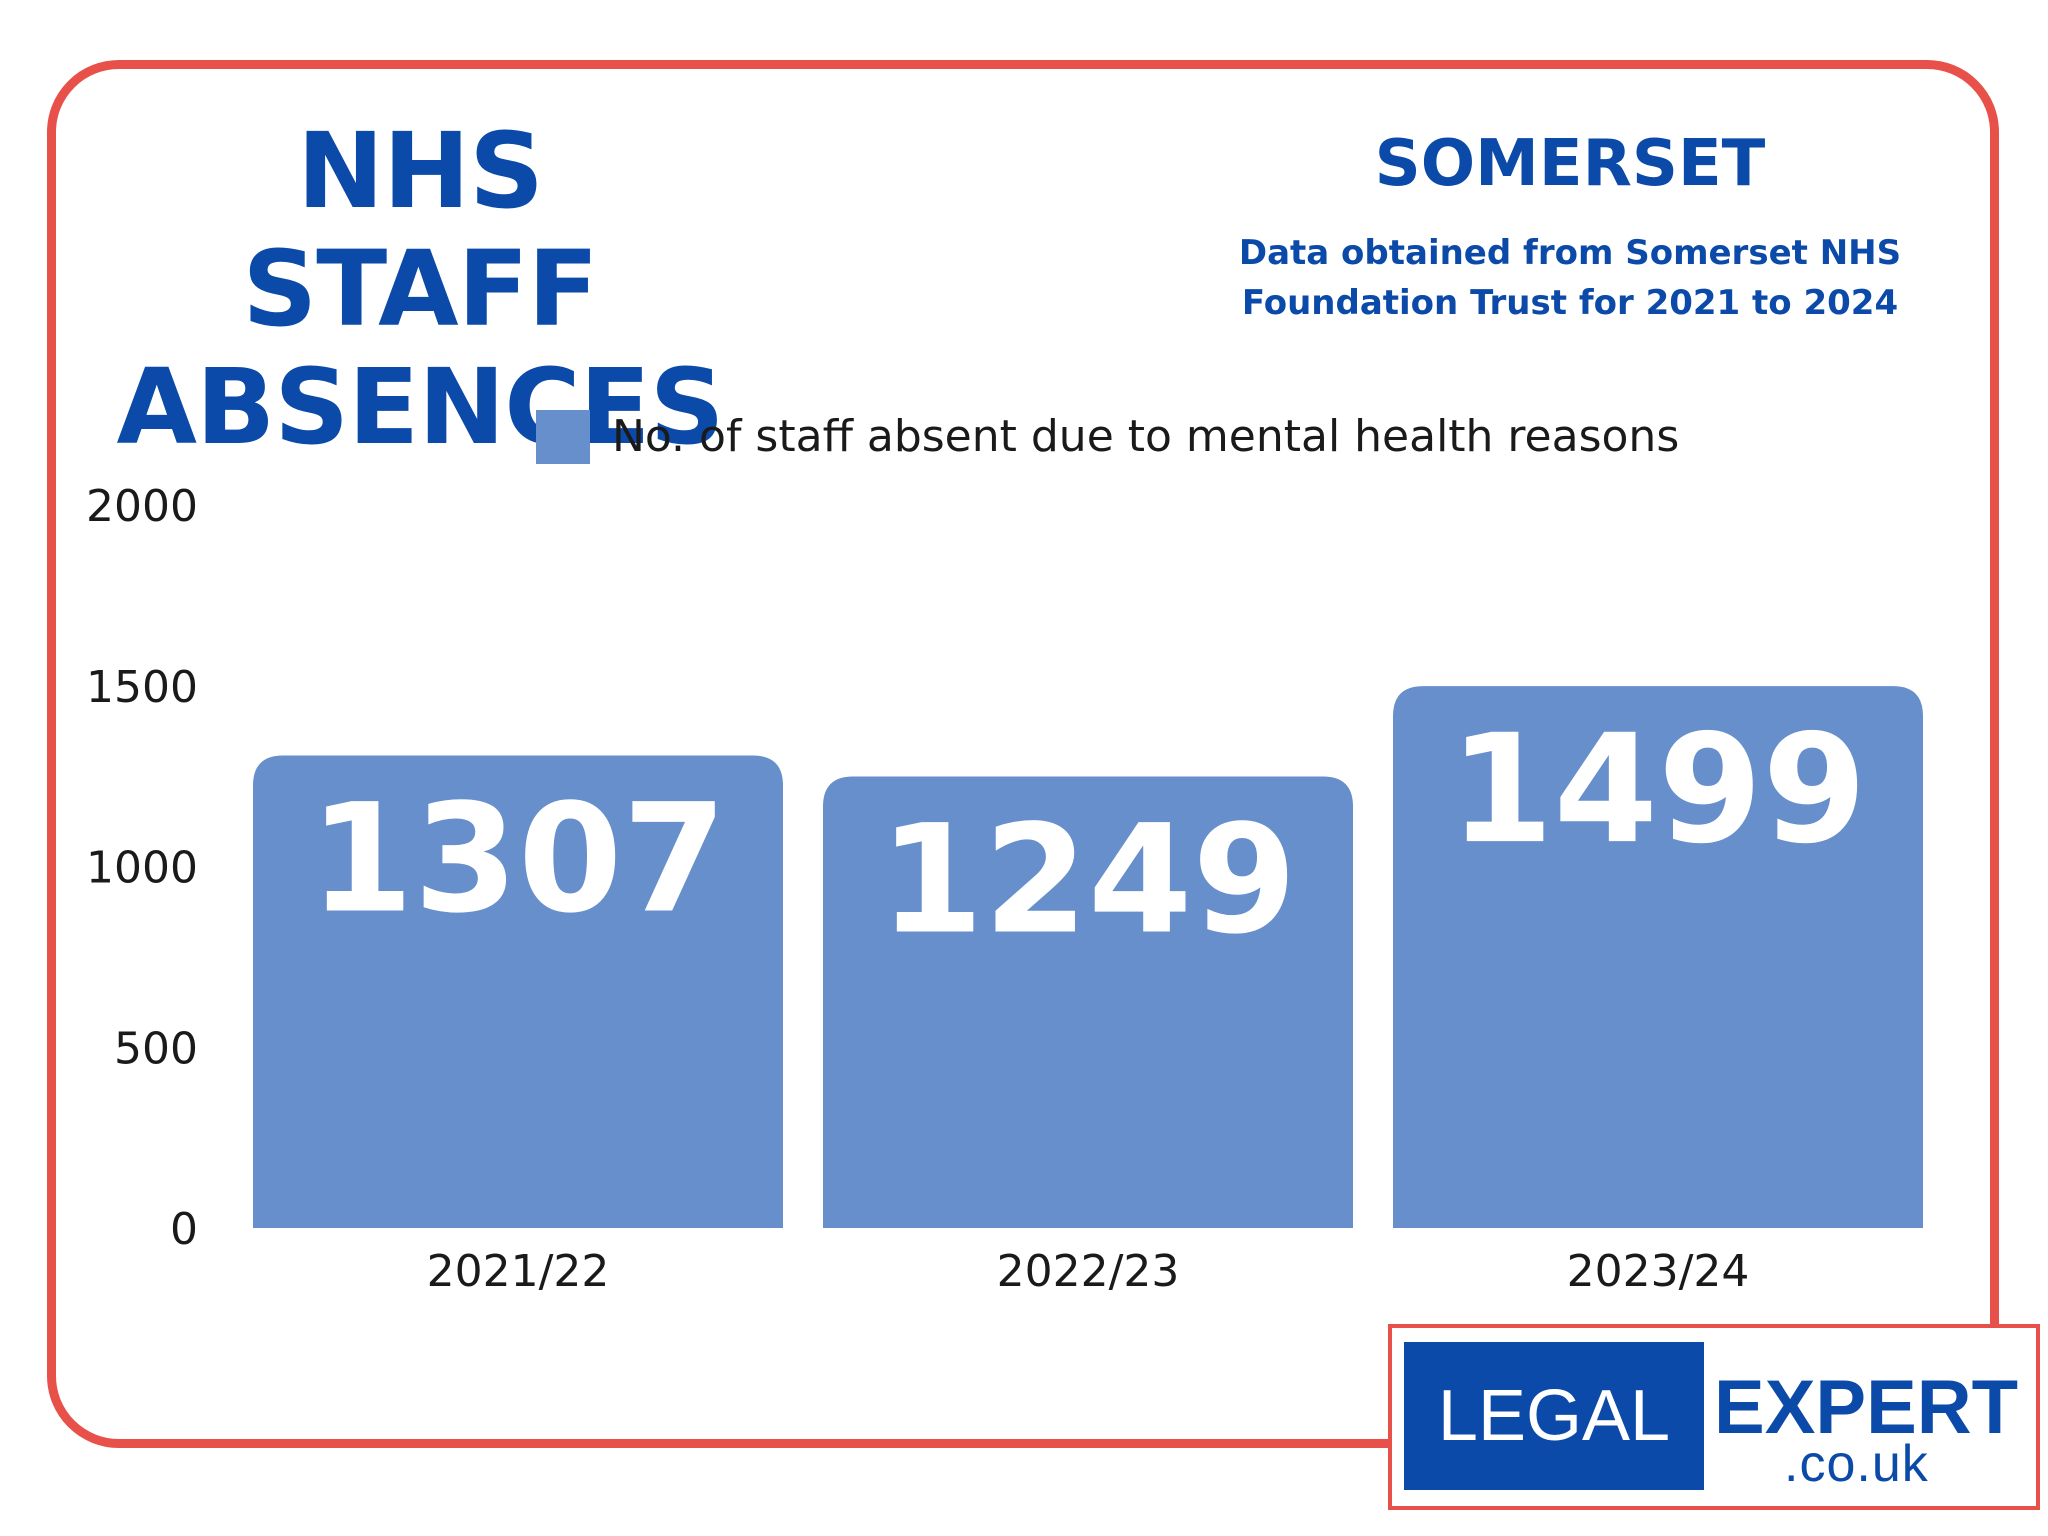  What do you see at coordinates (420, 289) in the screenshot?
I see `page-title: NHS STAFF ABSENCES` at bounding box center [420, 289].